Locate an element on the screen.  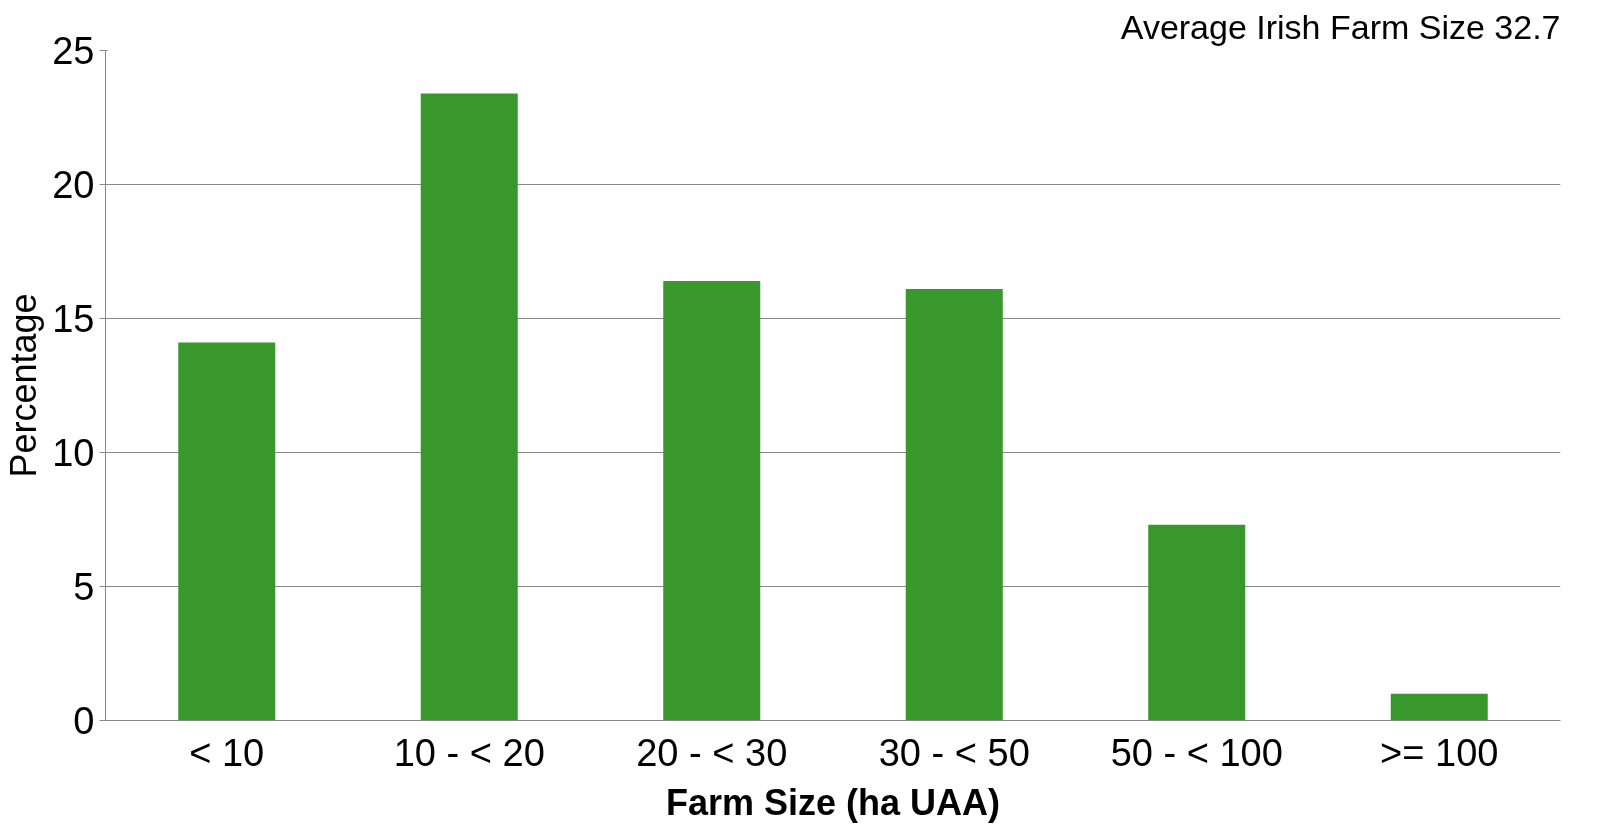
x-tick-label: >= 100 is located at coordinates (1439, 752).